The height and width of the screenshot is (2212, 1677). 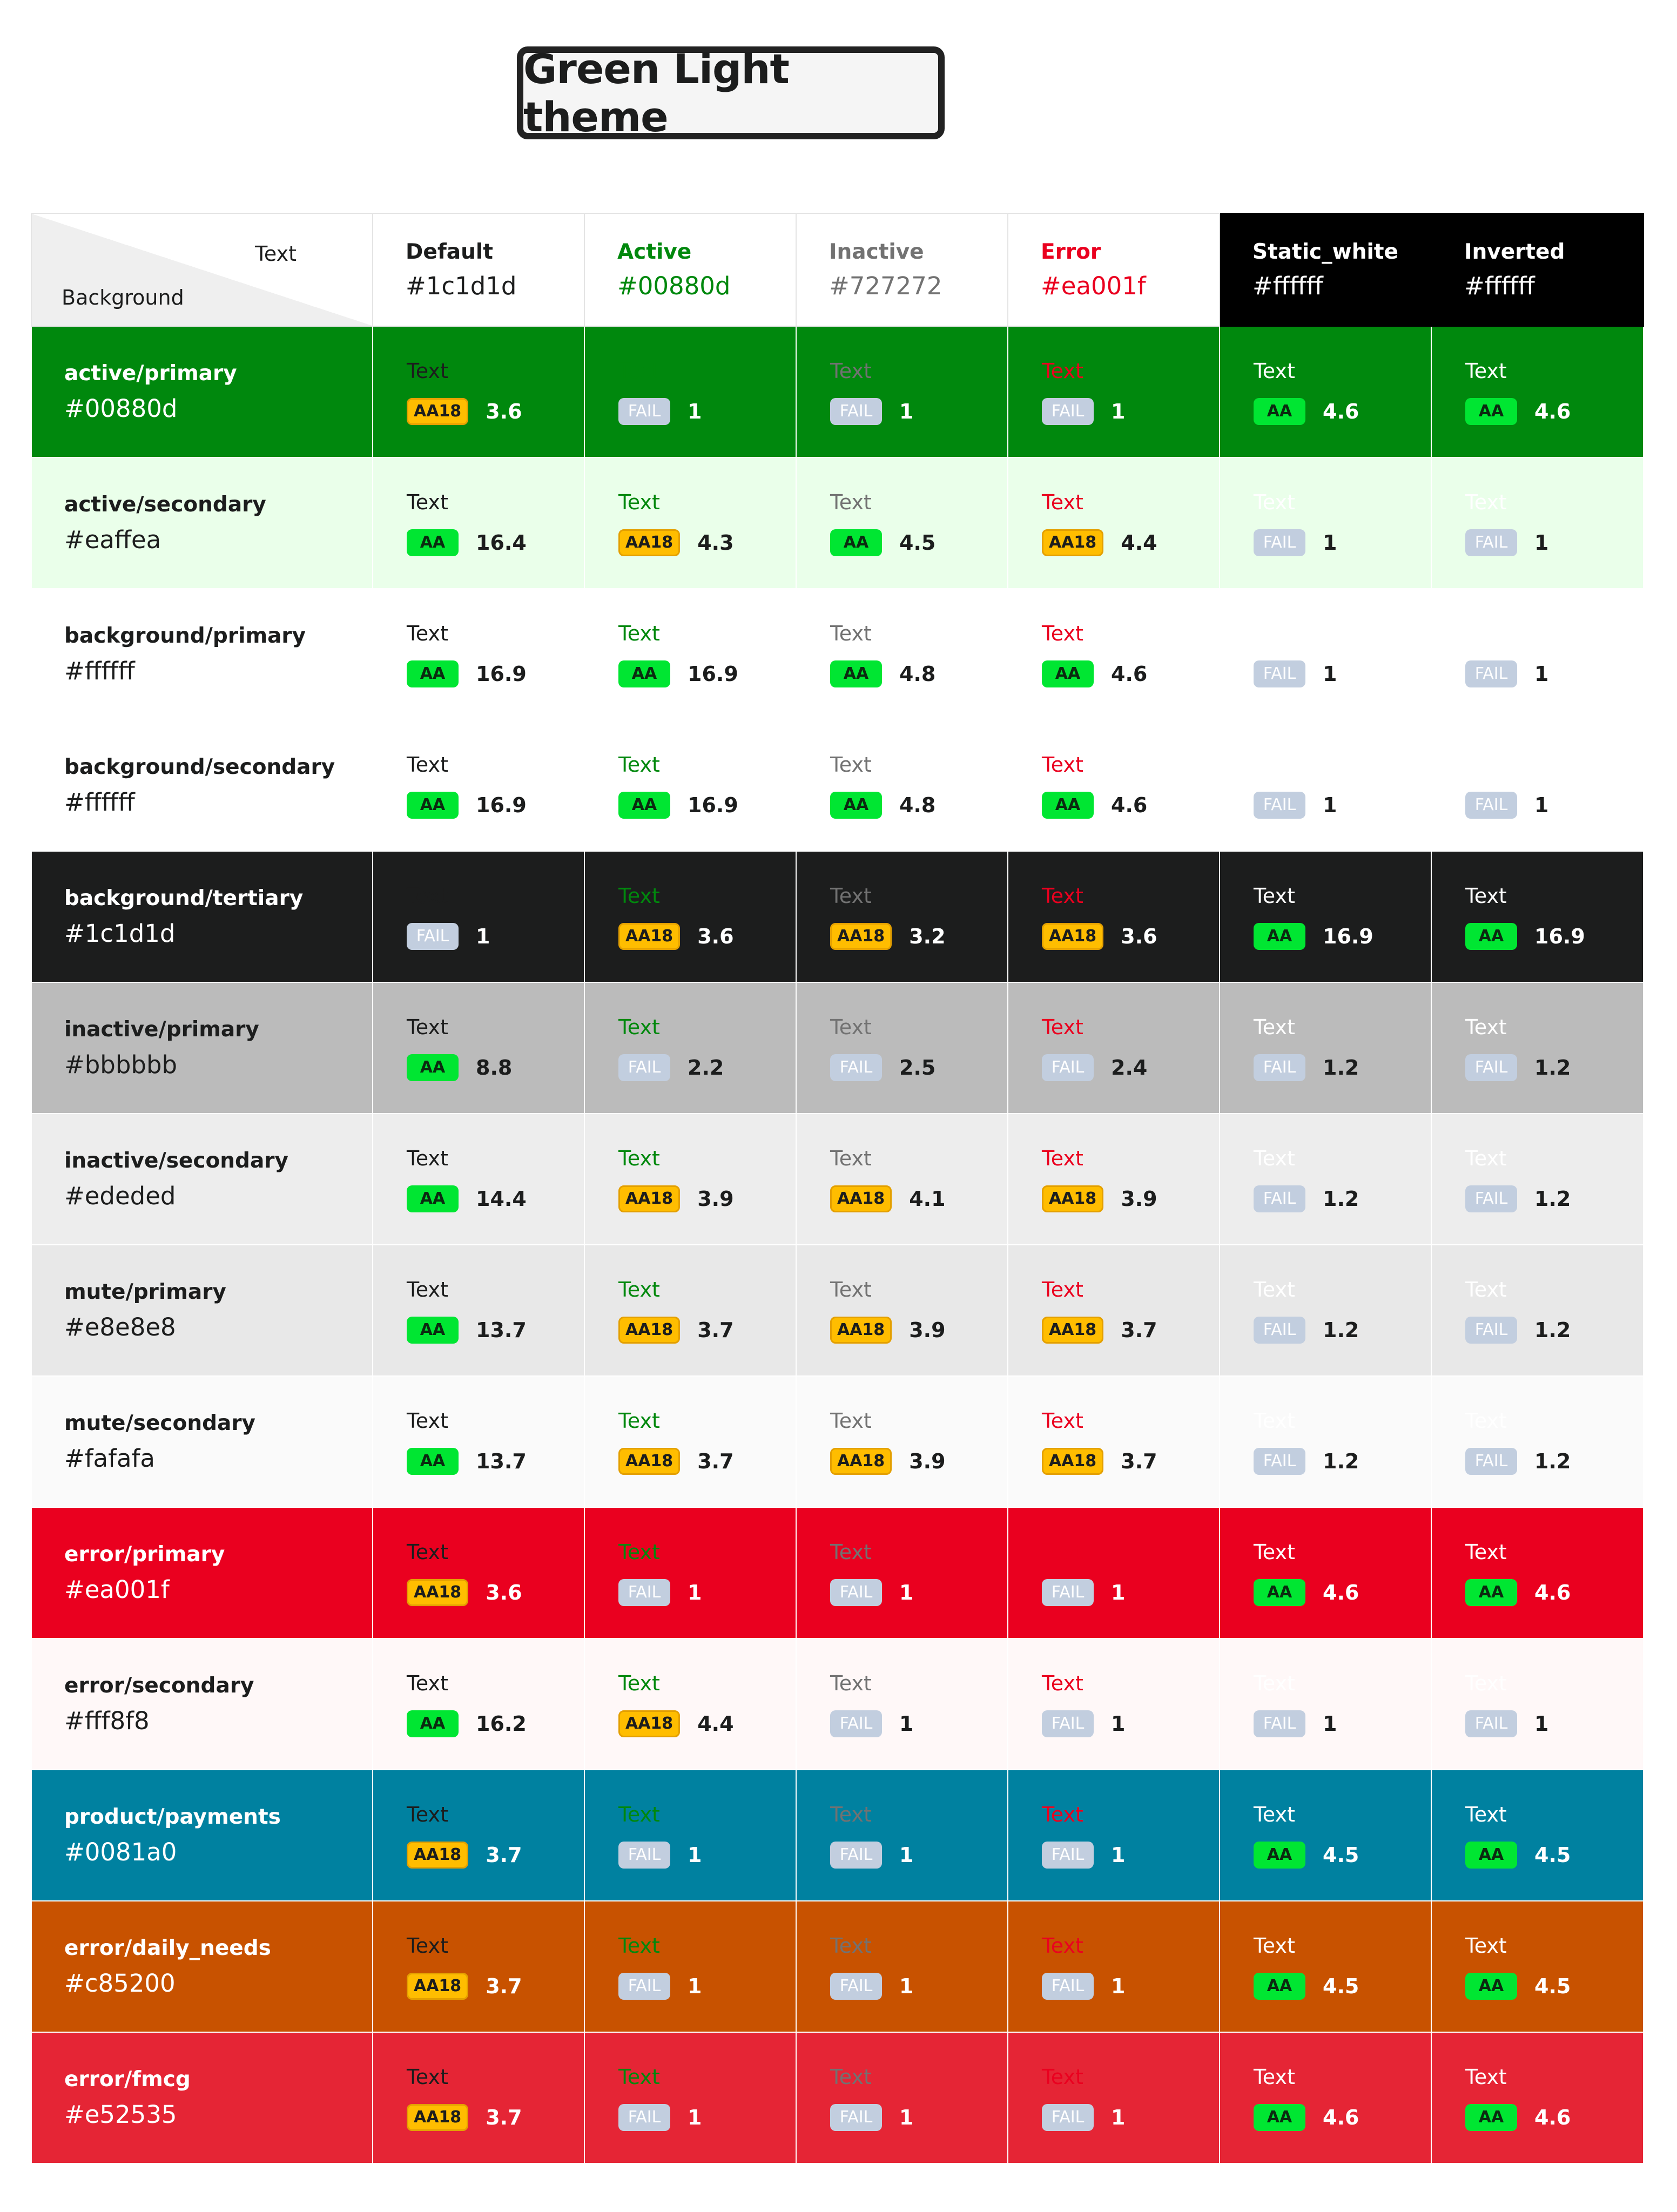 What do you see at coordinates (917, 674) in the screenshot?
I see `contrast-ratio: 4.8` at bounding box center [917, 674].